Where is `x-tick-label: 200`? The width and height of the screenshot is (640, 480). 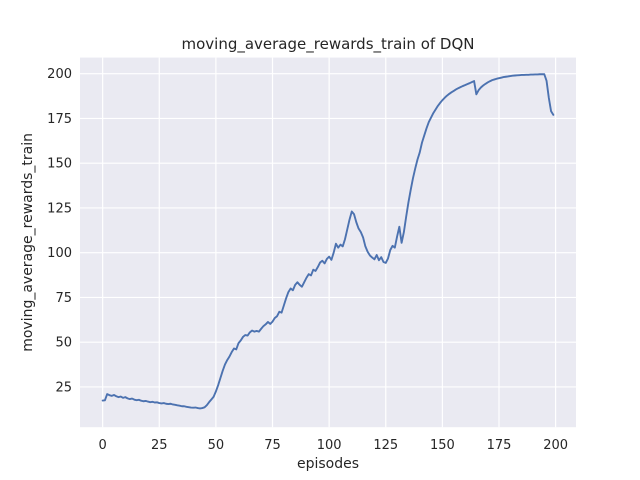
x-tick-label: 200 is located at coordinates (555, 445).